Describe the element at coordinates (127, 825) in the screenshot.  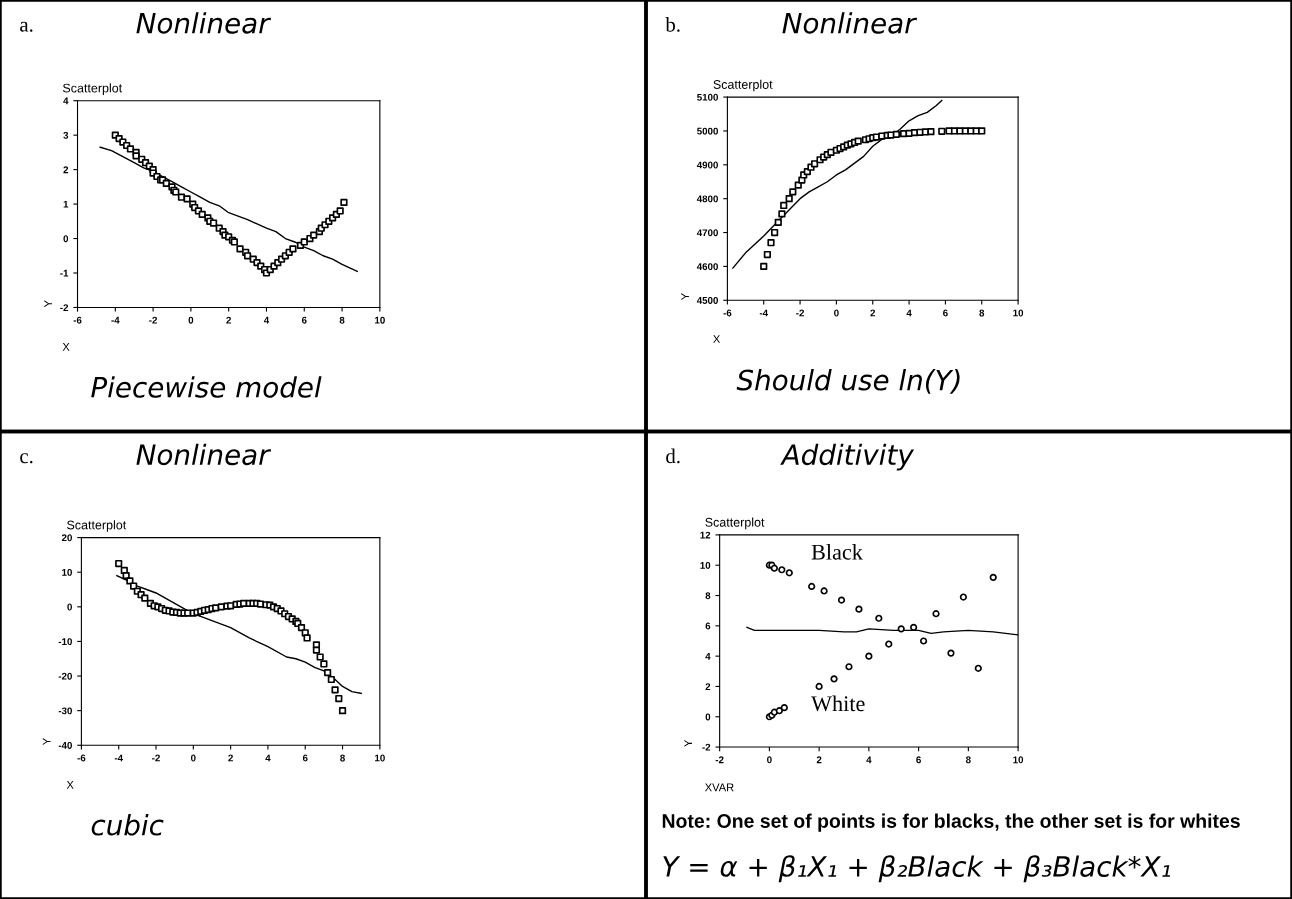
I see `text: cubic` at that location.